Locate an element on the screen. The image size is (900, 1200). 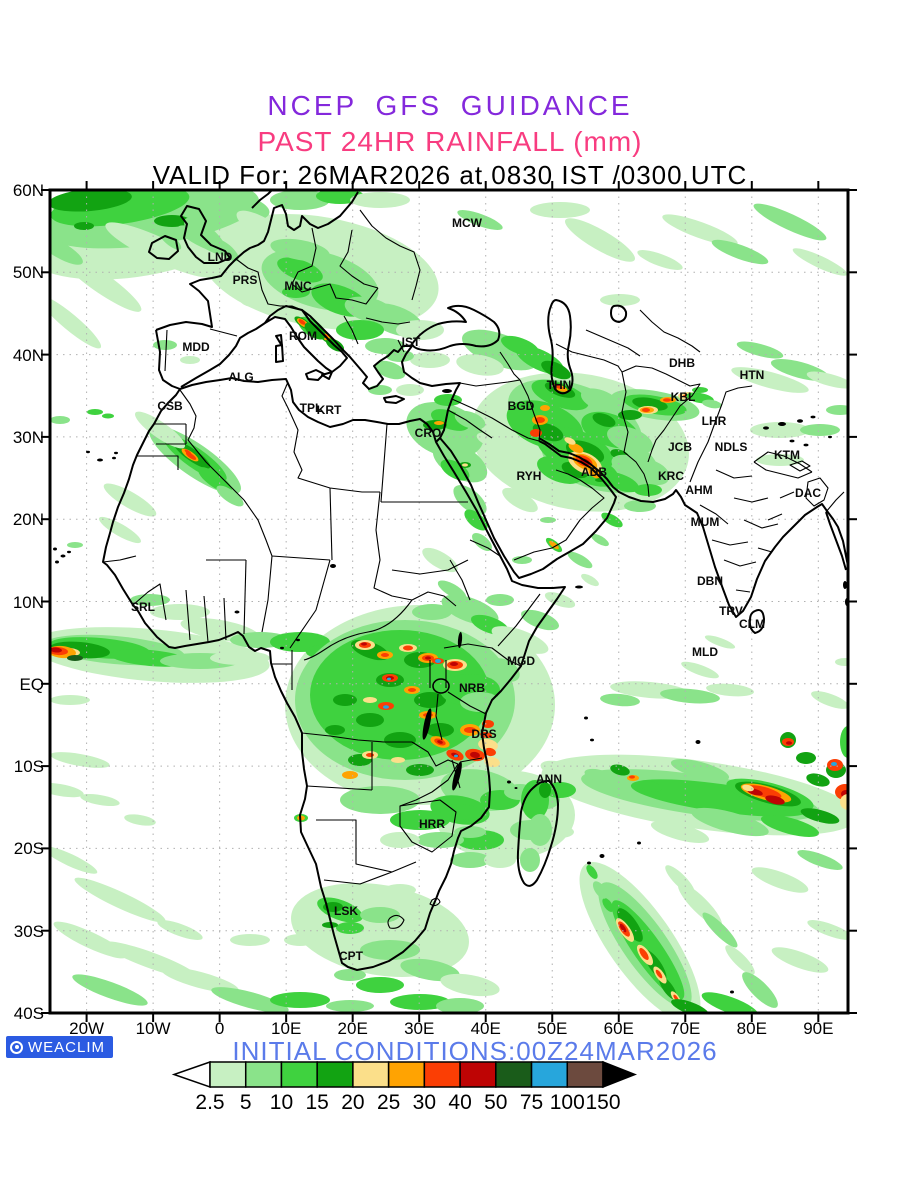
city-label-nrb: NRB is located at coordinates (472, 688).